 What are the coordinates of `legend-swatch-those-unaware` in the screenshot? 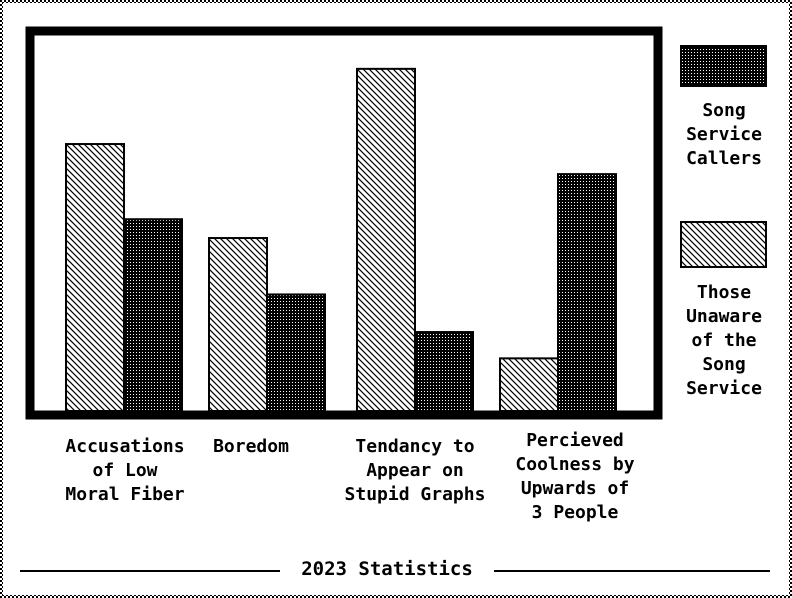 It's located at (723, 244).